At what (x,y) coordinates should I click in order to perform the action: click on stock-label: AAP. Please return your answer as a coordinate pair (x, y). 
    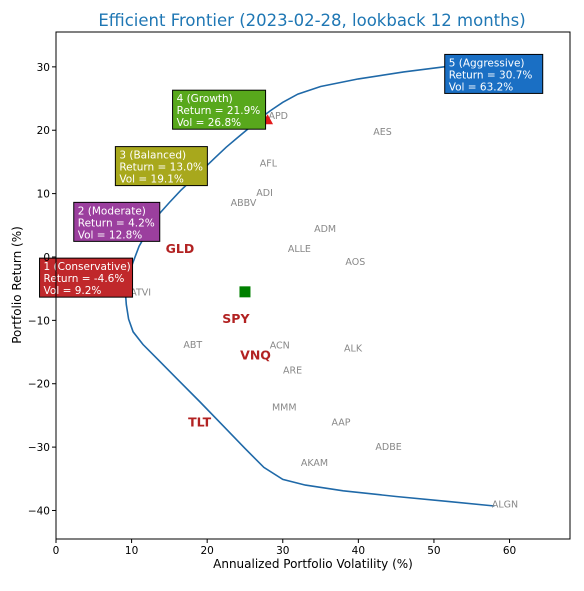
    Looking at the image, I should click on (340, 422).